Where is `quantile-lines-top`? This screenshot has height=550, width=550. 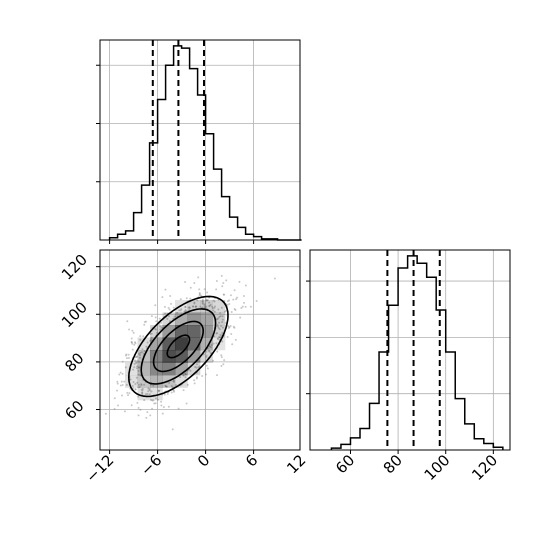
quantile-lines-top is located at coordinates (178, 140).